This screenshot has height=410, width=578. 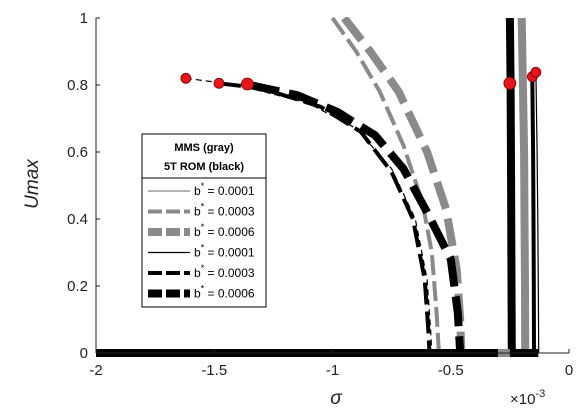 I want to click on y-tick-label: 0.8, so click(x=77, y=85).